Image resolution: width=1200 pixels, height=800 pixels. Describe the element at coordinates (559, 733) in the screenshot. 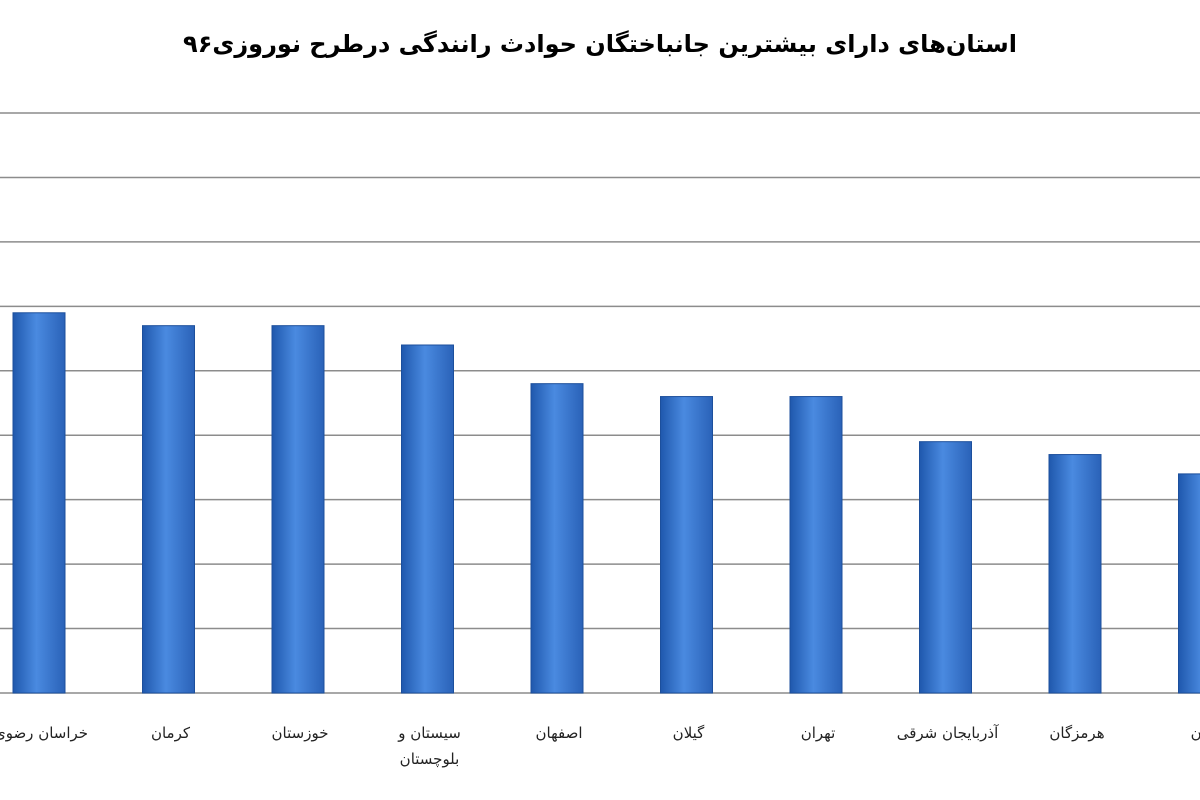

I see `category-label: اصفهان` at that location.